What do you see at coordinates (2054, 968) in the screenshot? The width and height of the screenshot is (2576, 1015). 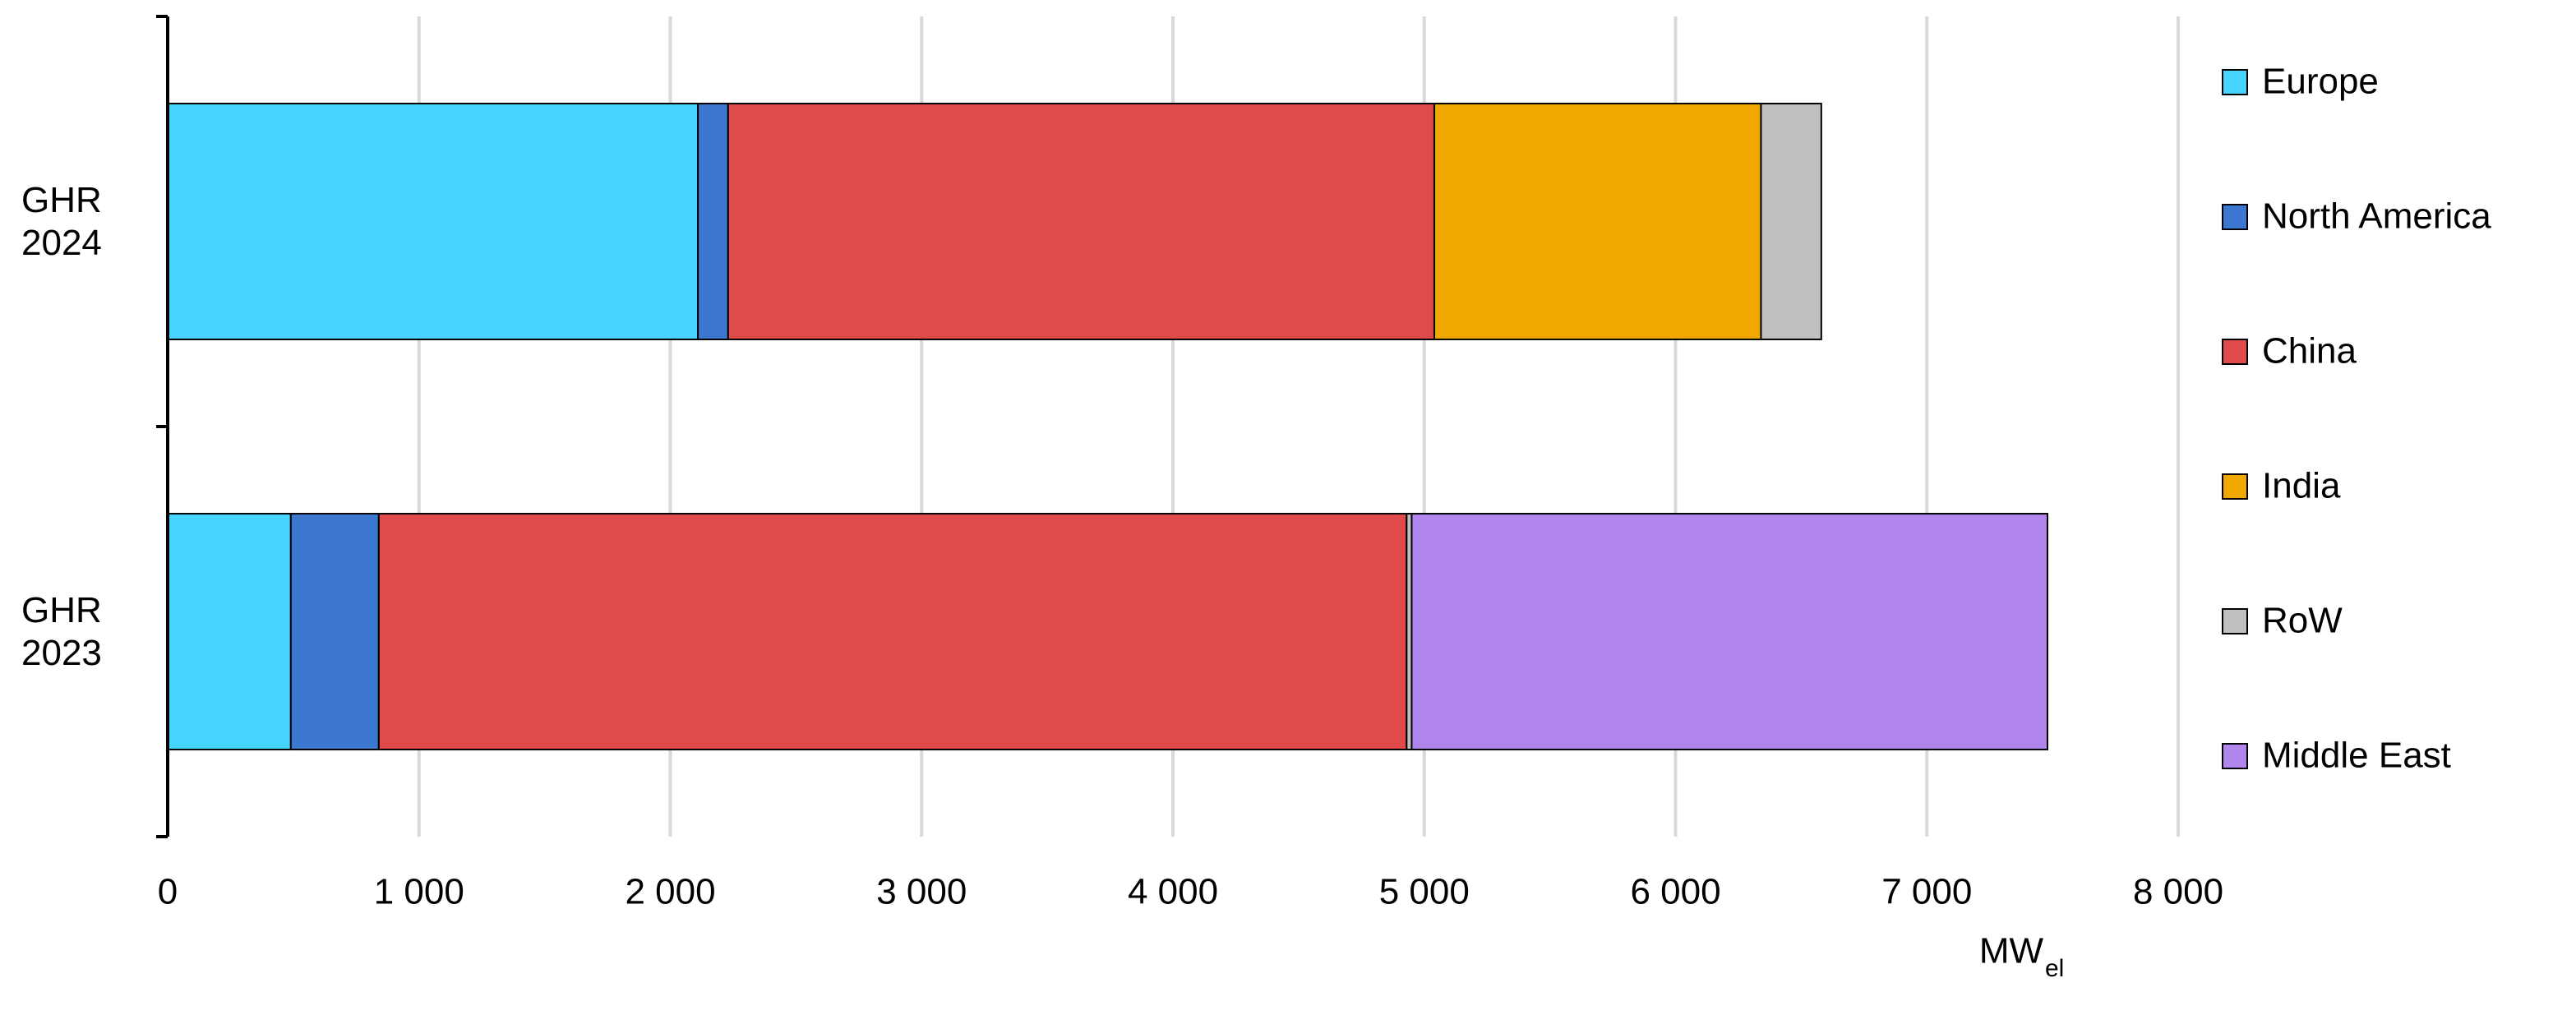 I see `x-axis-label-subscript: el` at bounding box center [2054, 968].